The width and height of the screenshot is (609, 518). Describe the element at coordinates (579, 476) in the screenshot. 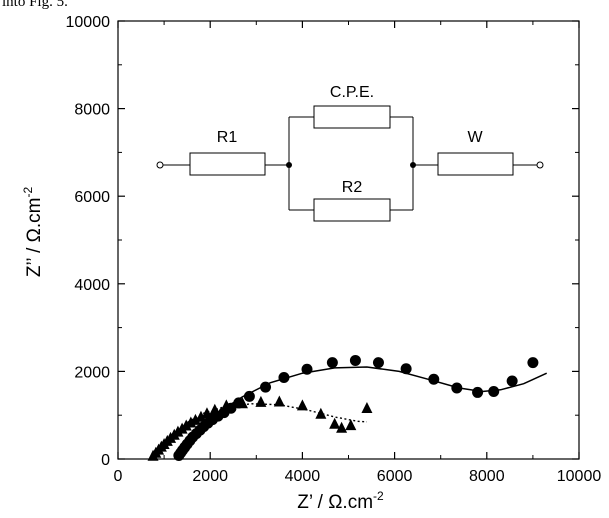

I see `x-tick-label: 10000` at that location.